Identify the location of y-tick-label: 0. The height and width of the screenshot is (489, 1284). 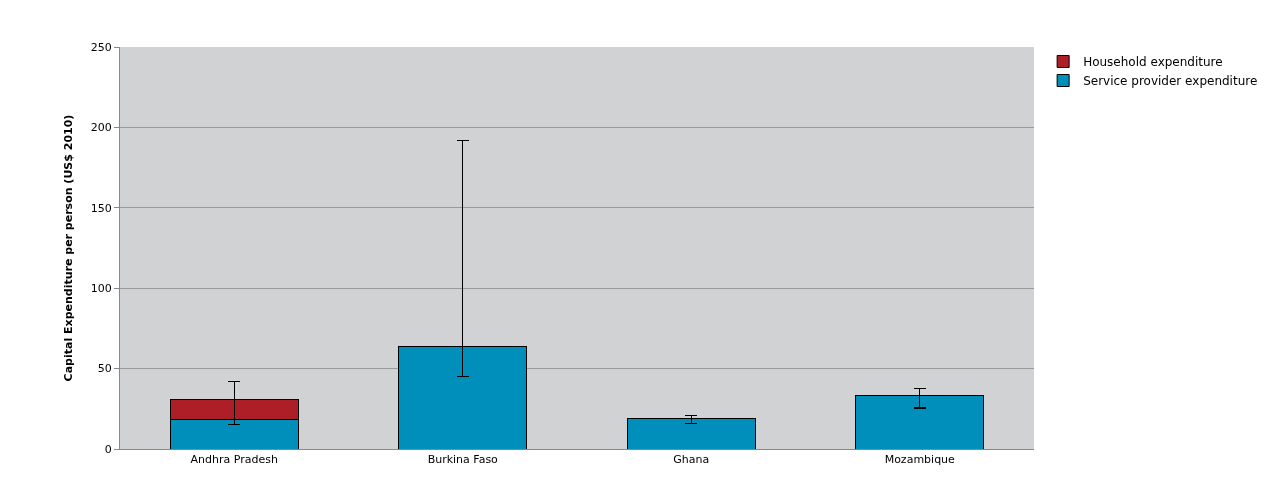
(108, 449).